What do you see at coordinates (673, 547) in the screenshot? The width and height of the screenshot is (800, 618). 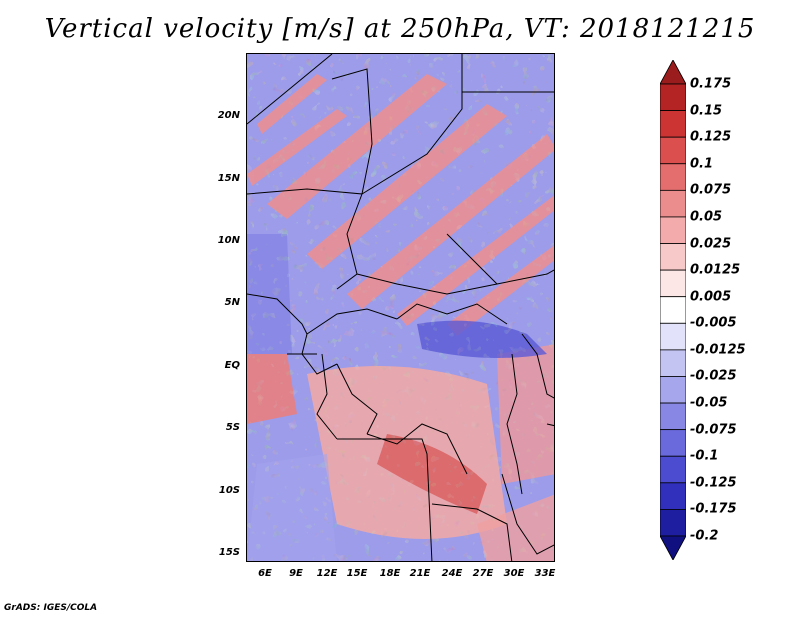 I see `colorbar-bottom-arrow` at bounding box center [673, 547].